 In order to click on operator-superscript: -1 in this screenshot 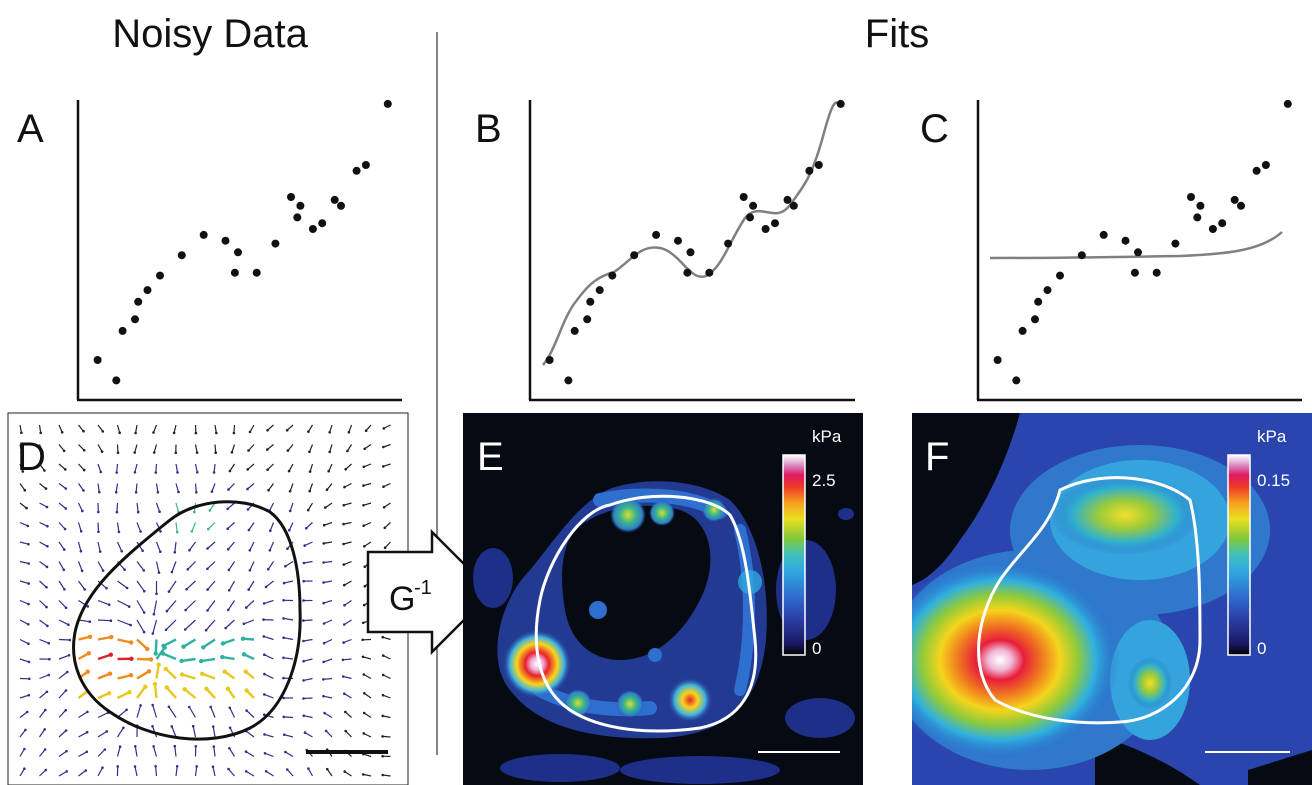, I will do `click(423, 588)`.